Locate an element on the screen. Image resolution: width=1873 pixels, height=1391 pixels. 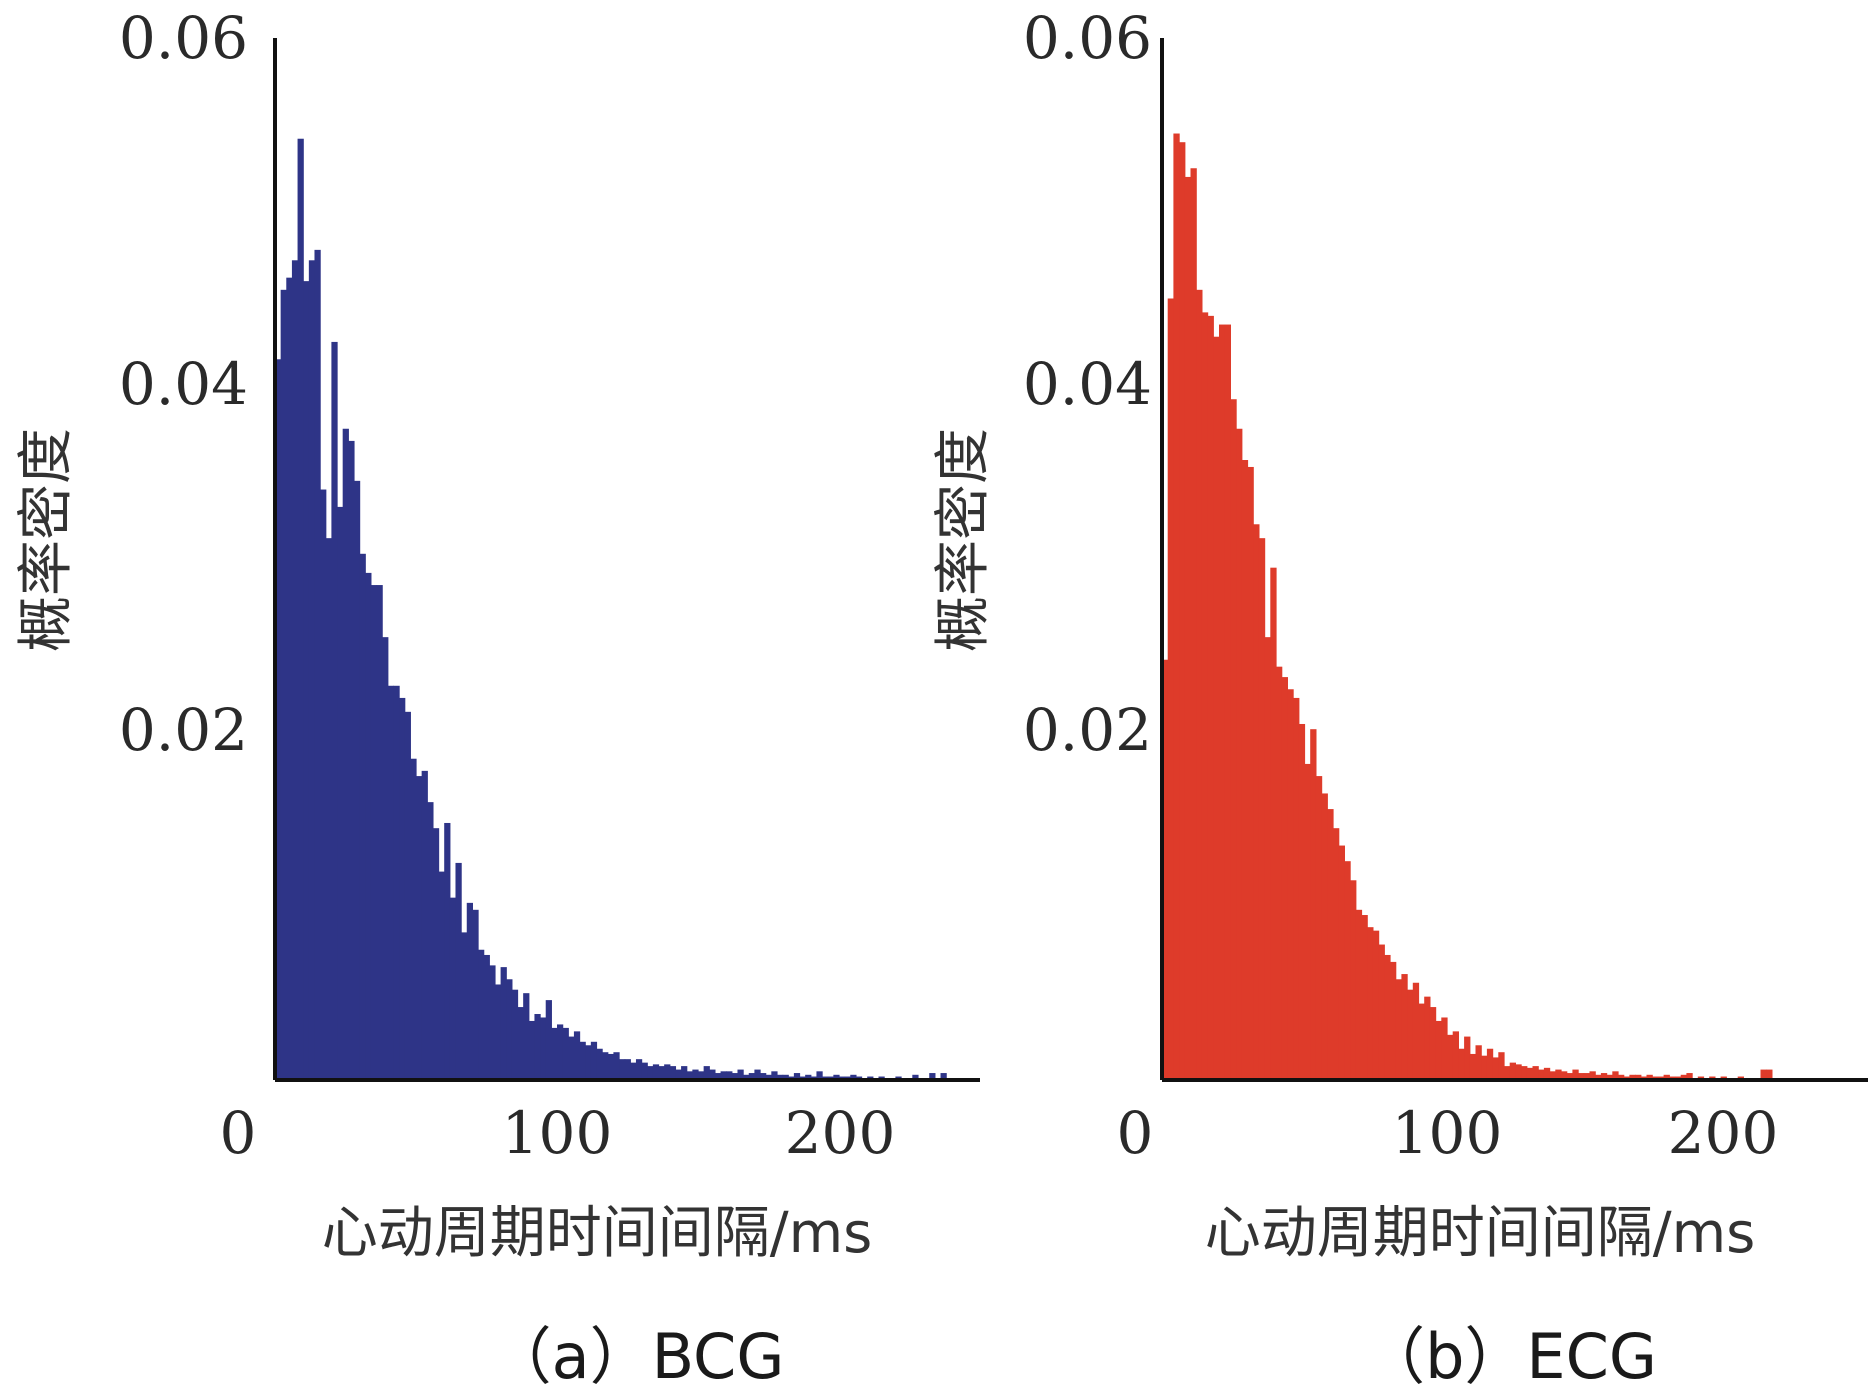
ecg-y-axis-title: 概率密度 is located at coordinates (963, 540).